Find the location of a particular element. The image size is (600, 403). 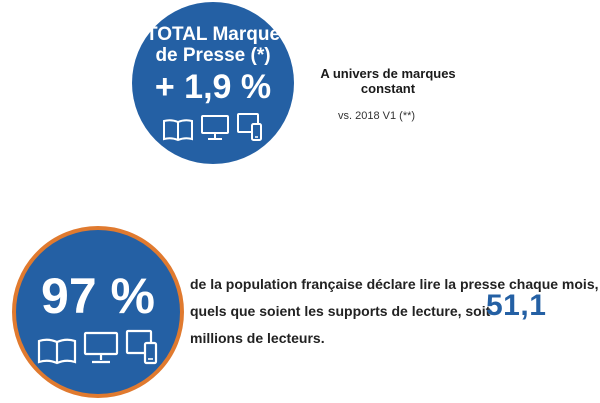

top-stat-title-line2: de Presse (*) is located at coordinates (213, 55).